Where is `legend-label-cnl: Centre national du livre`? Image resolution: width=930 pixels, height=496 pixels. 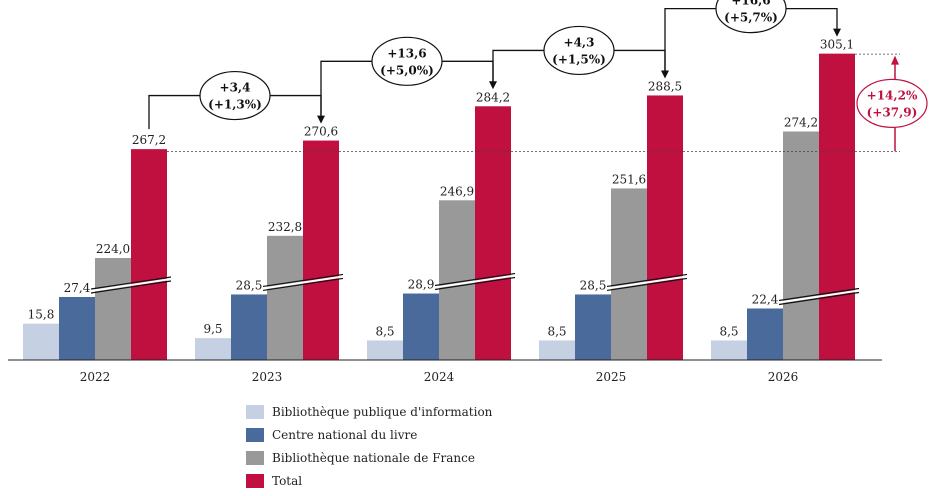
legend-label-cnl: Centre national du livre is located at coordinates (345, 434).